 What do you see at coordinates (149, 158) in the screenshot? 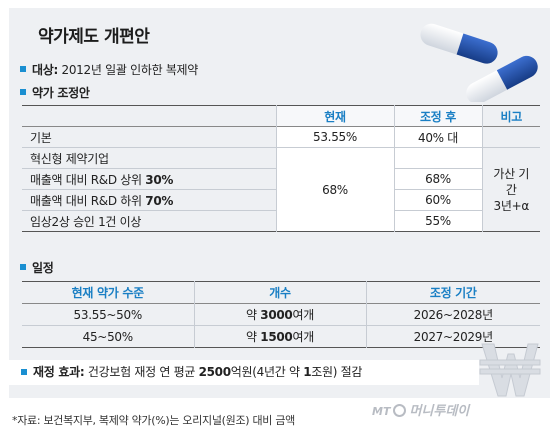
I see `row-label: 혁신형 제약기업` at bounding box center [149, 158].